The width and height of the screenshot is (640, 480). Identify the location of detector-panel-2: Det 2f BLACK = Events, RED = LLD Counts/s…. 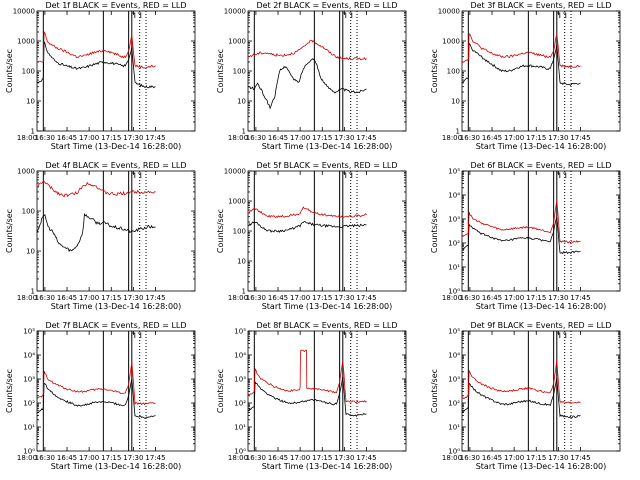
(311, 76).